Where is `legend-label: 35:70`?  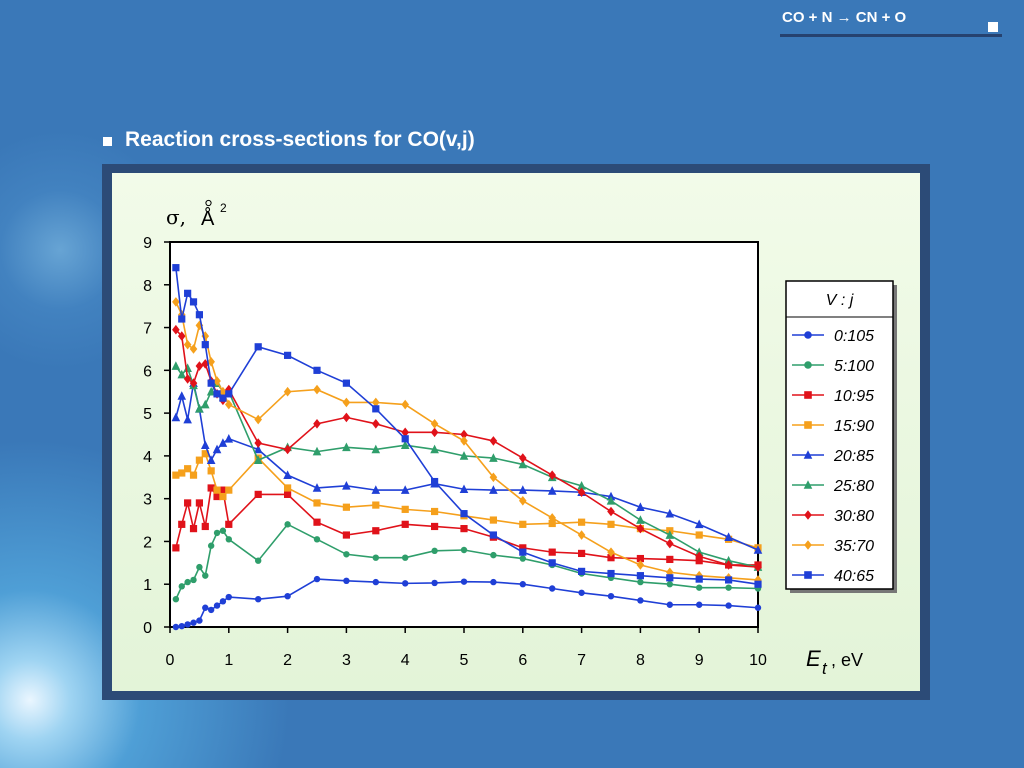 legend-label: 35:70 is located at coordinates (854, 546).